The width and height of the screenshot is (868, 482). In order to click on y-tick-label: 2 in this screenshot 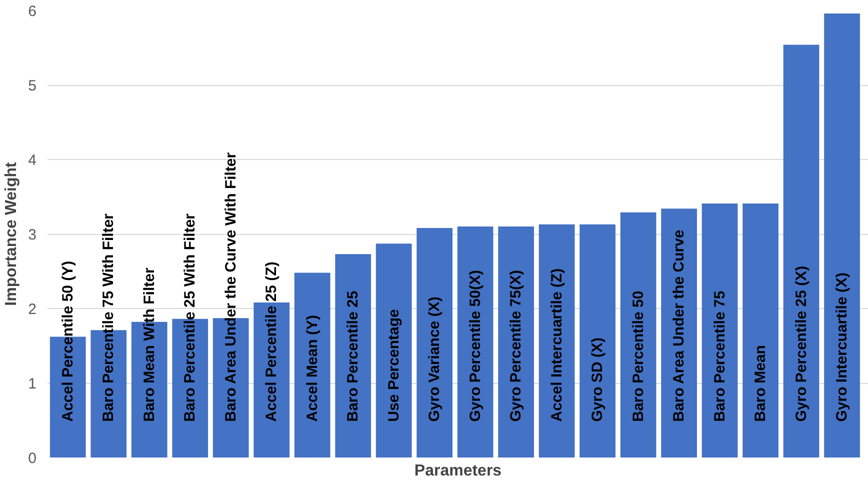, I will do `click(32, 309)`.